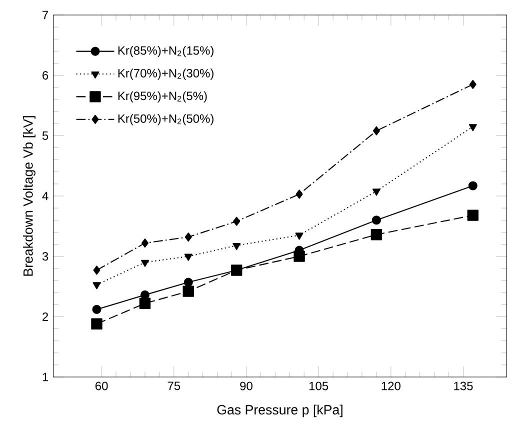 The image size is (513, 430). I want to click on y-tick-label: 4, so click(45, 196).